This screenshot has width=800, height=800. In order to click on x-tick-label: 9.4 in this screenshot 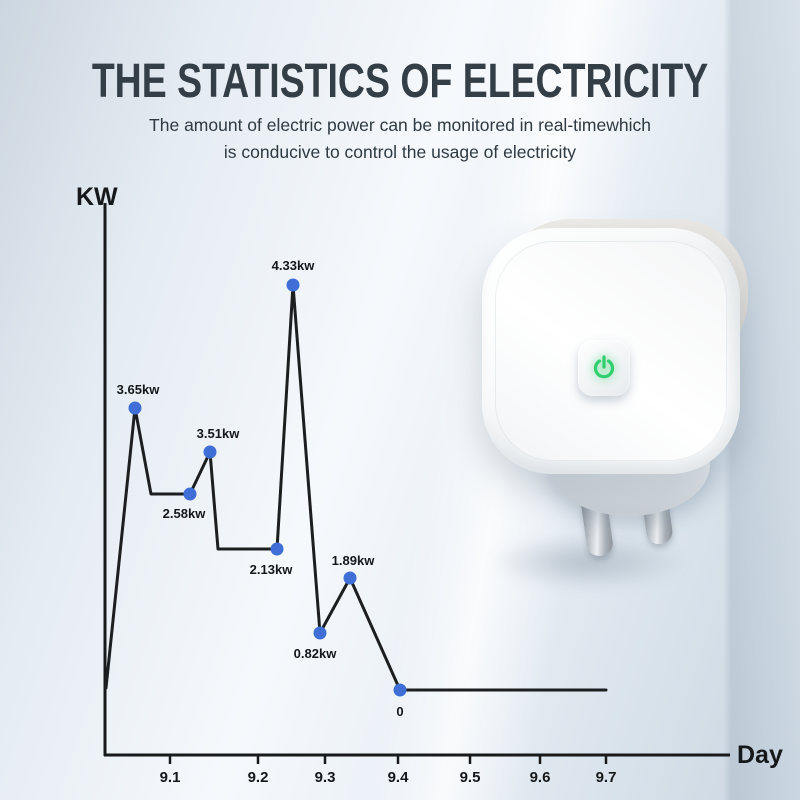, I will do `click(399, 777)`.